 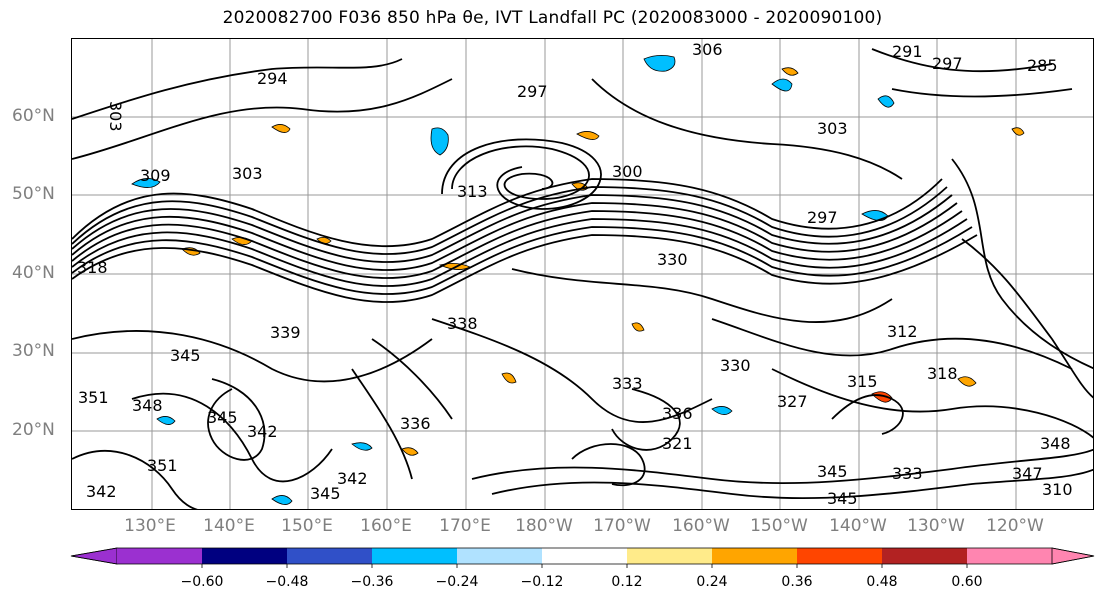 I want to click on lon-label-140w: 140°W, so click(x=858, y=526).